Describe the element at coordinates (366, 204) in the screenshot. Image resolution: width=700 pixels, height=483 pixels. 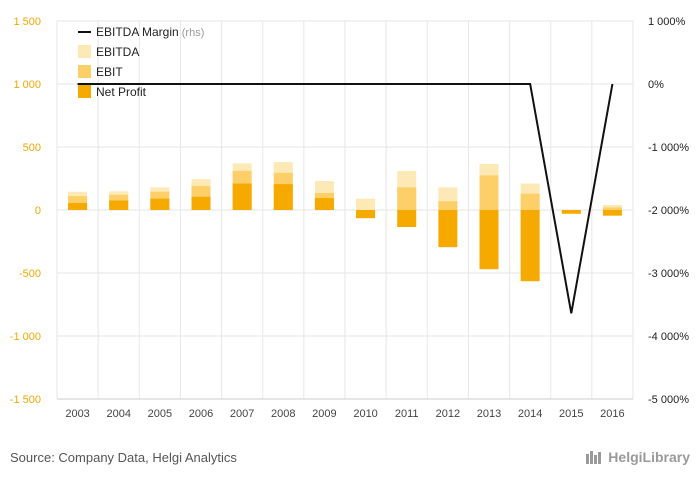
I see `bar-ebitda` at that location.